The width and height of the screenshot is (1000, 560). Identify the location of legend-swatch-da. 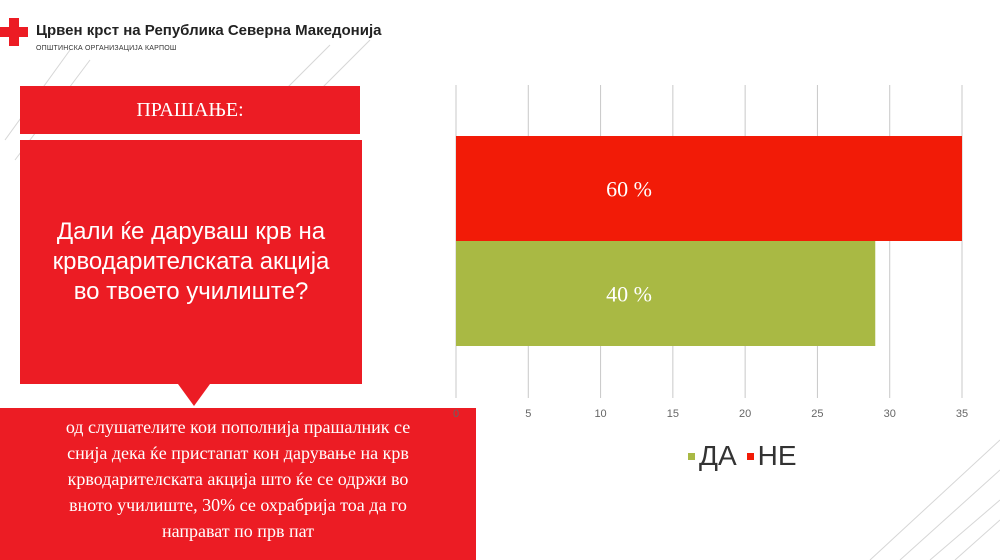
(691, 456).